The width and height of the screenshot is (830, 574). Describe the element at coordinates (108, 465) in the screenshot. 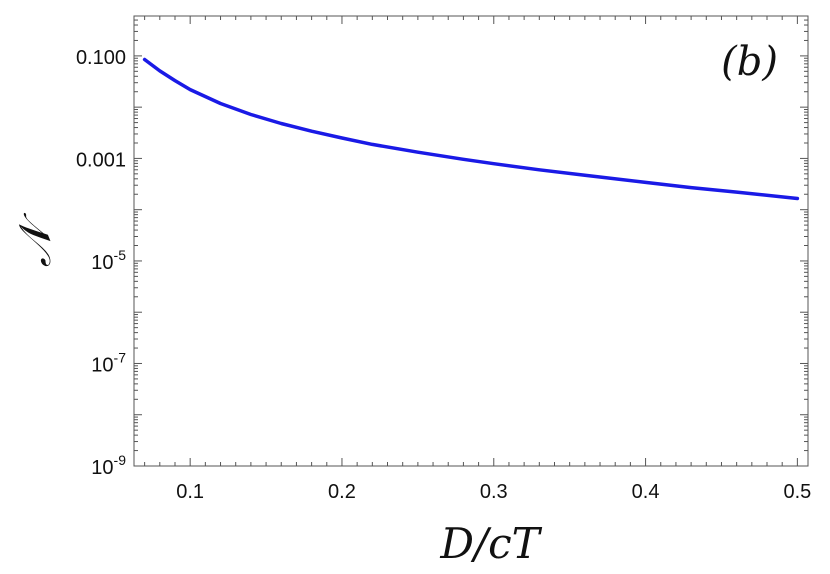

I see `y-tick-label: 10⁻⁹` at that location.